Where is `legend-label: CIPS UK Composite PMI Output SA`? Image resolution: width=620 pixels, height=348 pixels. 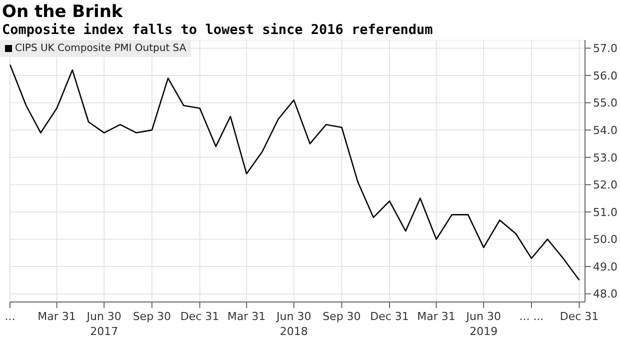
legend-label: CIPS UK Composite PMI Output SA is located at coordinates (100, 48).